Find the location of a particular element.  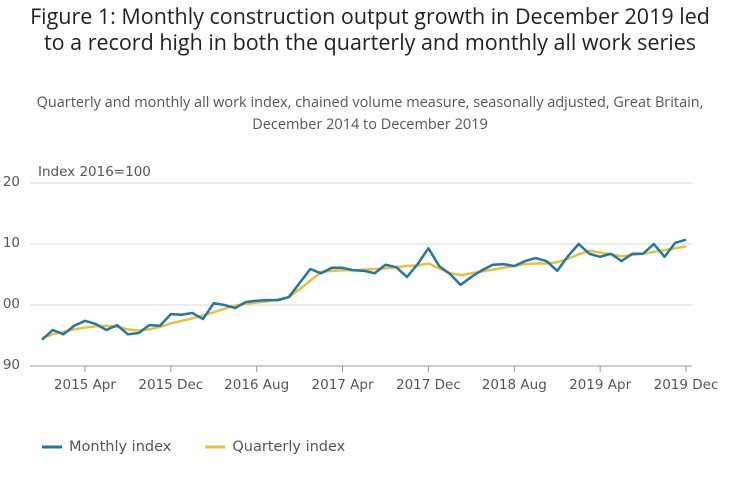

x-tick-label: 2015 Apr is located at coordinates (85, 385).